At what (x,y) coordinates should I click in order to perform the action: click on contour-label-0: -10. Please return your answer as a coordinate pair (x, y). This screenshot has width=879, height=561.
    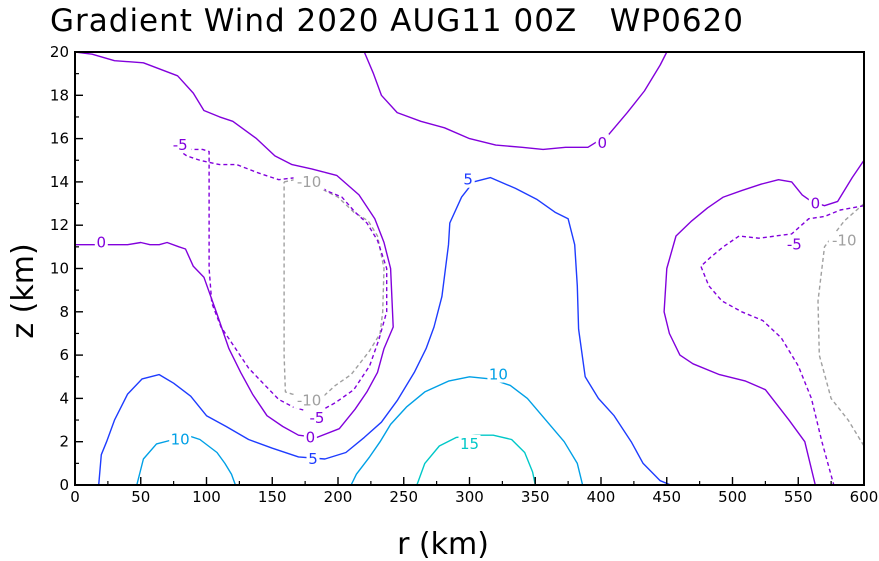
    Looking at the image, I should click on (309, 182).